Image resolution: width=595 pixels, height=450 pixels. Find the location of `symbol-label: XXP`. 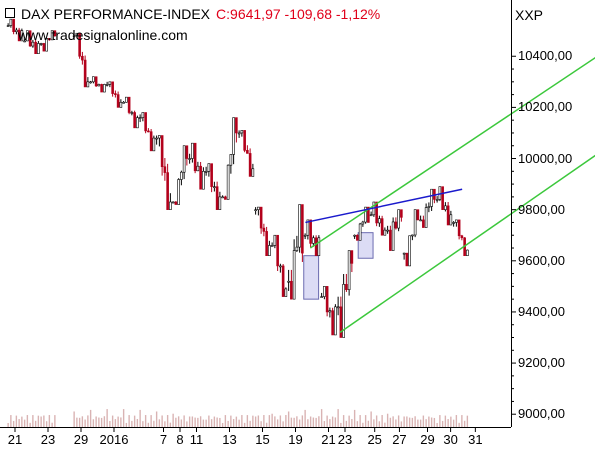

symbol-label: XXP is located at coordinates (529, 15).